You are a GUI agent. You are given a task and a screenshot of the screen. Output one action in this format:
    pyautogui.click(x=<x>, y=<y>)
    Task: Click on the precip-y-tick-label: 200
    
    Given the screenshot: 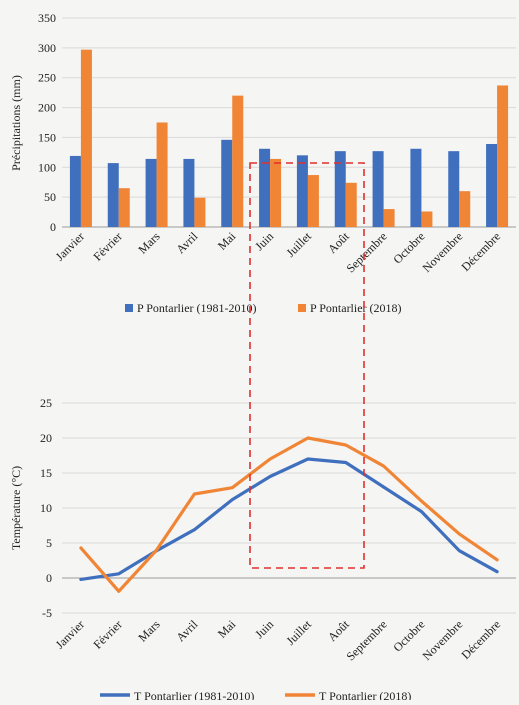 What is the action you would take?
    pyautogui.click(x=47, y=108)
    